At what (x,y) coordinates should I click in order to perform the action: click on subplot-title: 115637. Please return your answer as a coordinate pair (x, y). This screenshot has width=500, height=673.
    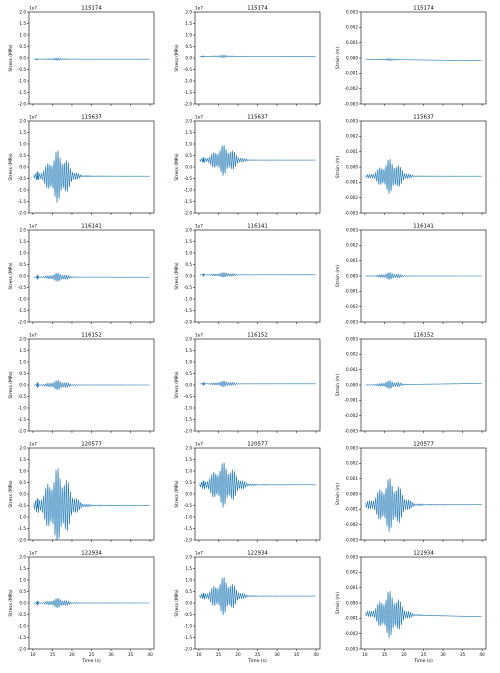
    Looking at the image, I should click on (423, 118).